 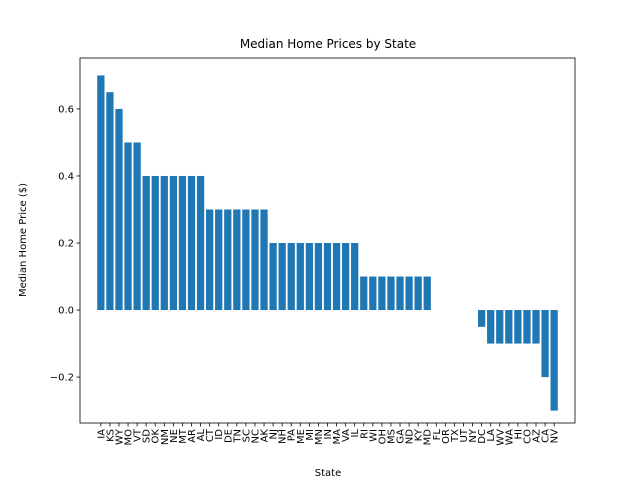 I want to click on x-tick-label: ID, so click(x=219, y=434).